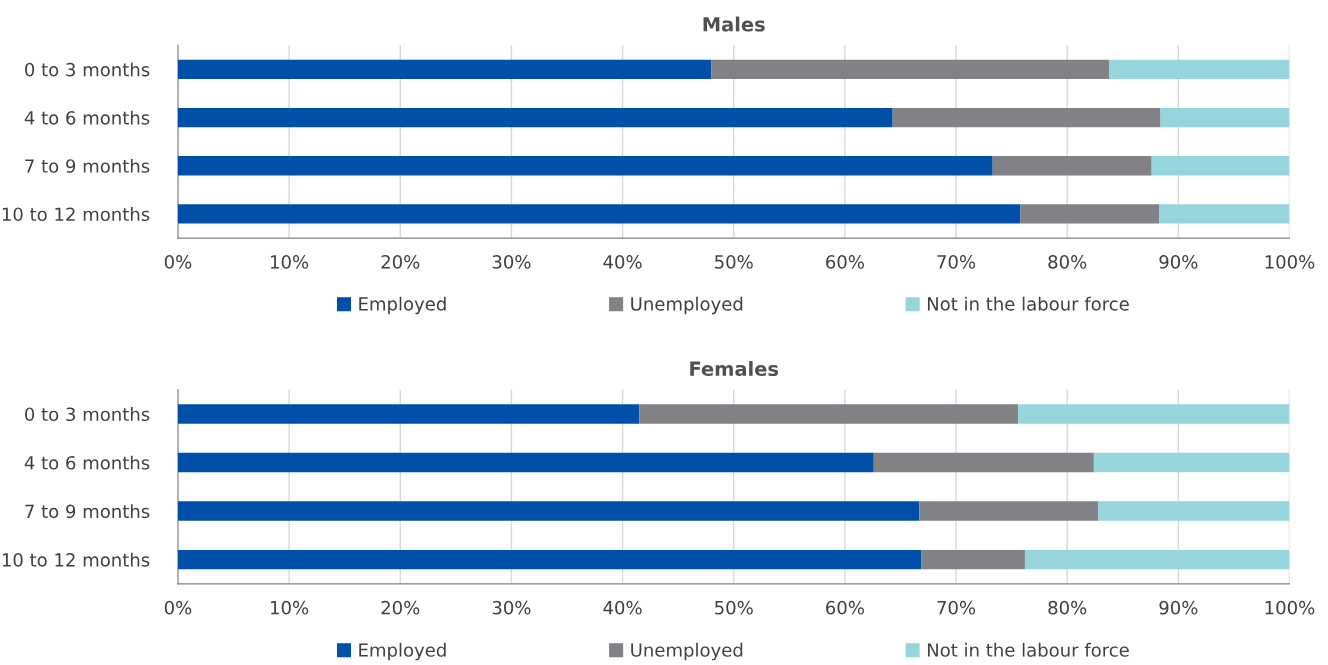  Describe the element at coordinates (734, 24) in the screenshot. I see `chart-title: Males` at that location.